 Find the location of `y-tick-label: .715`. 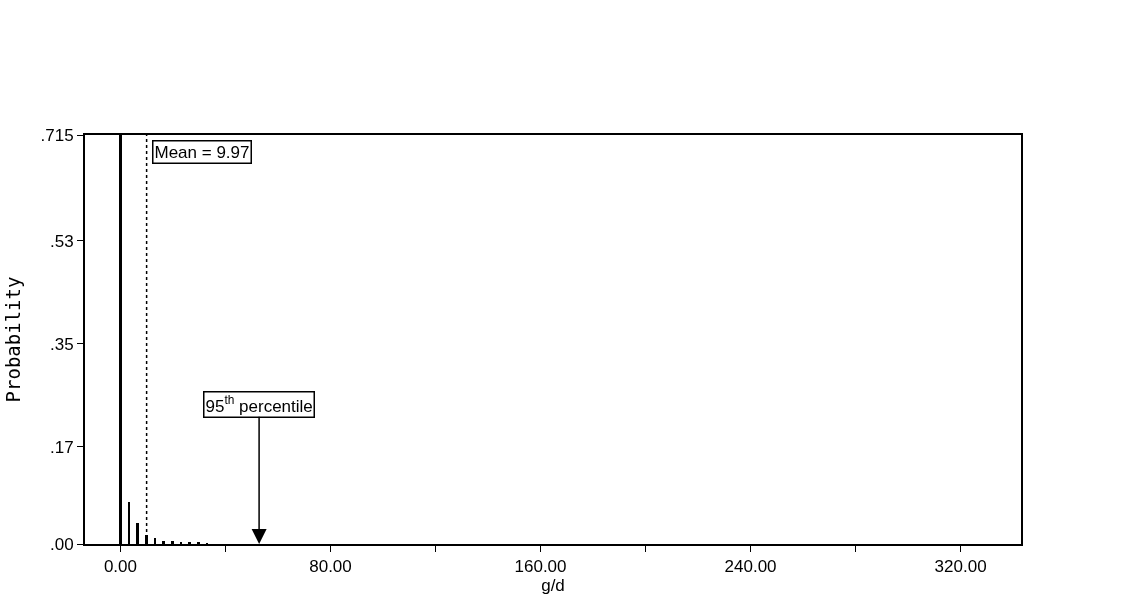

y-tick-label: .715 is located at coordinates (57, 135).